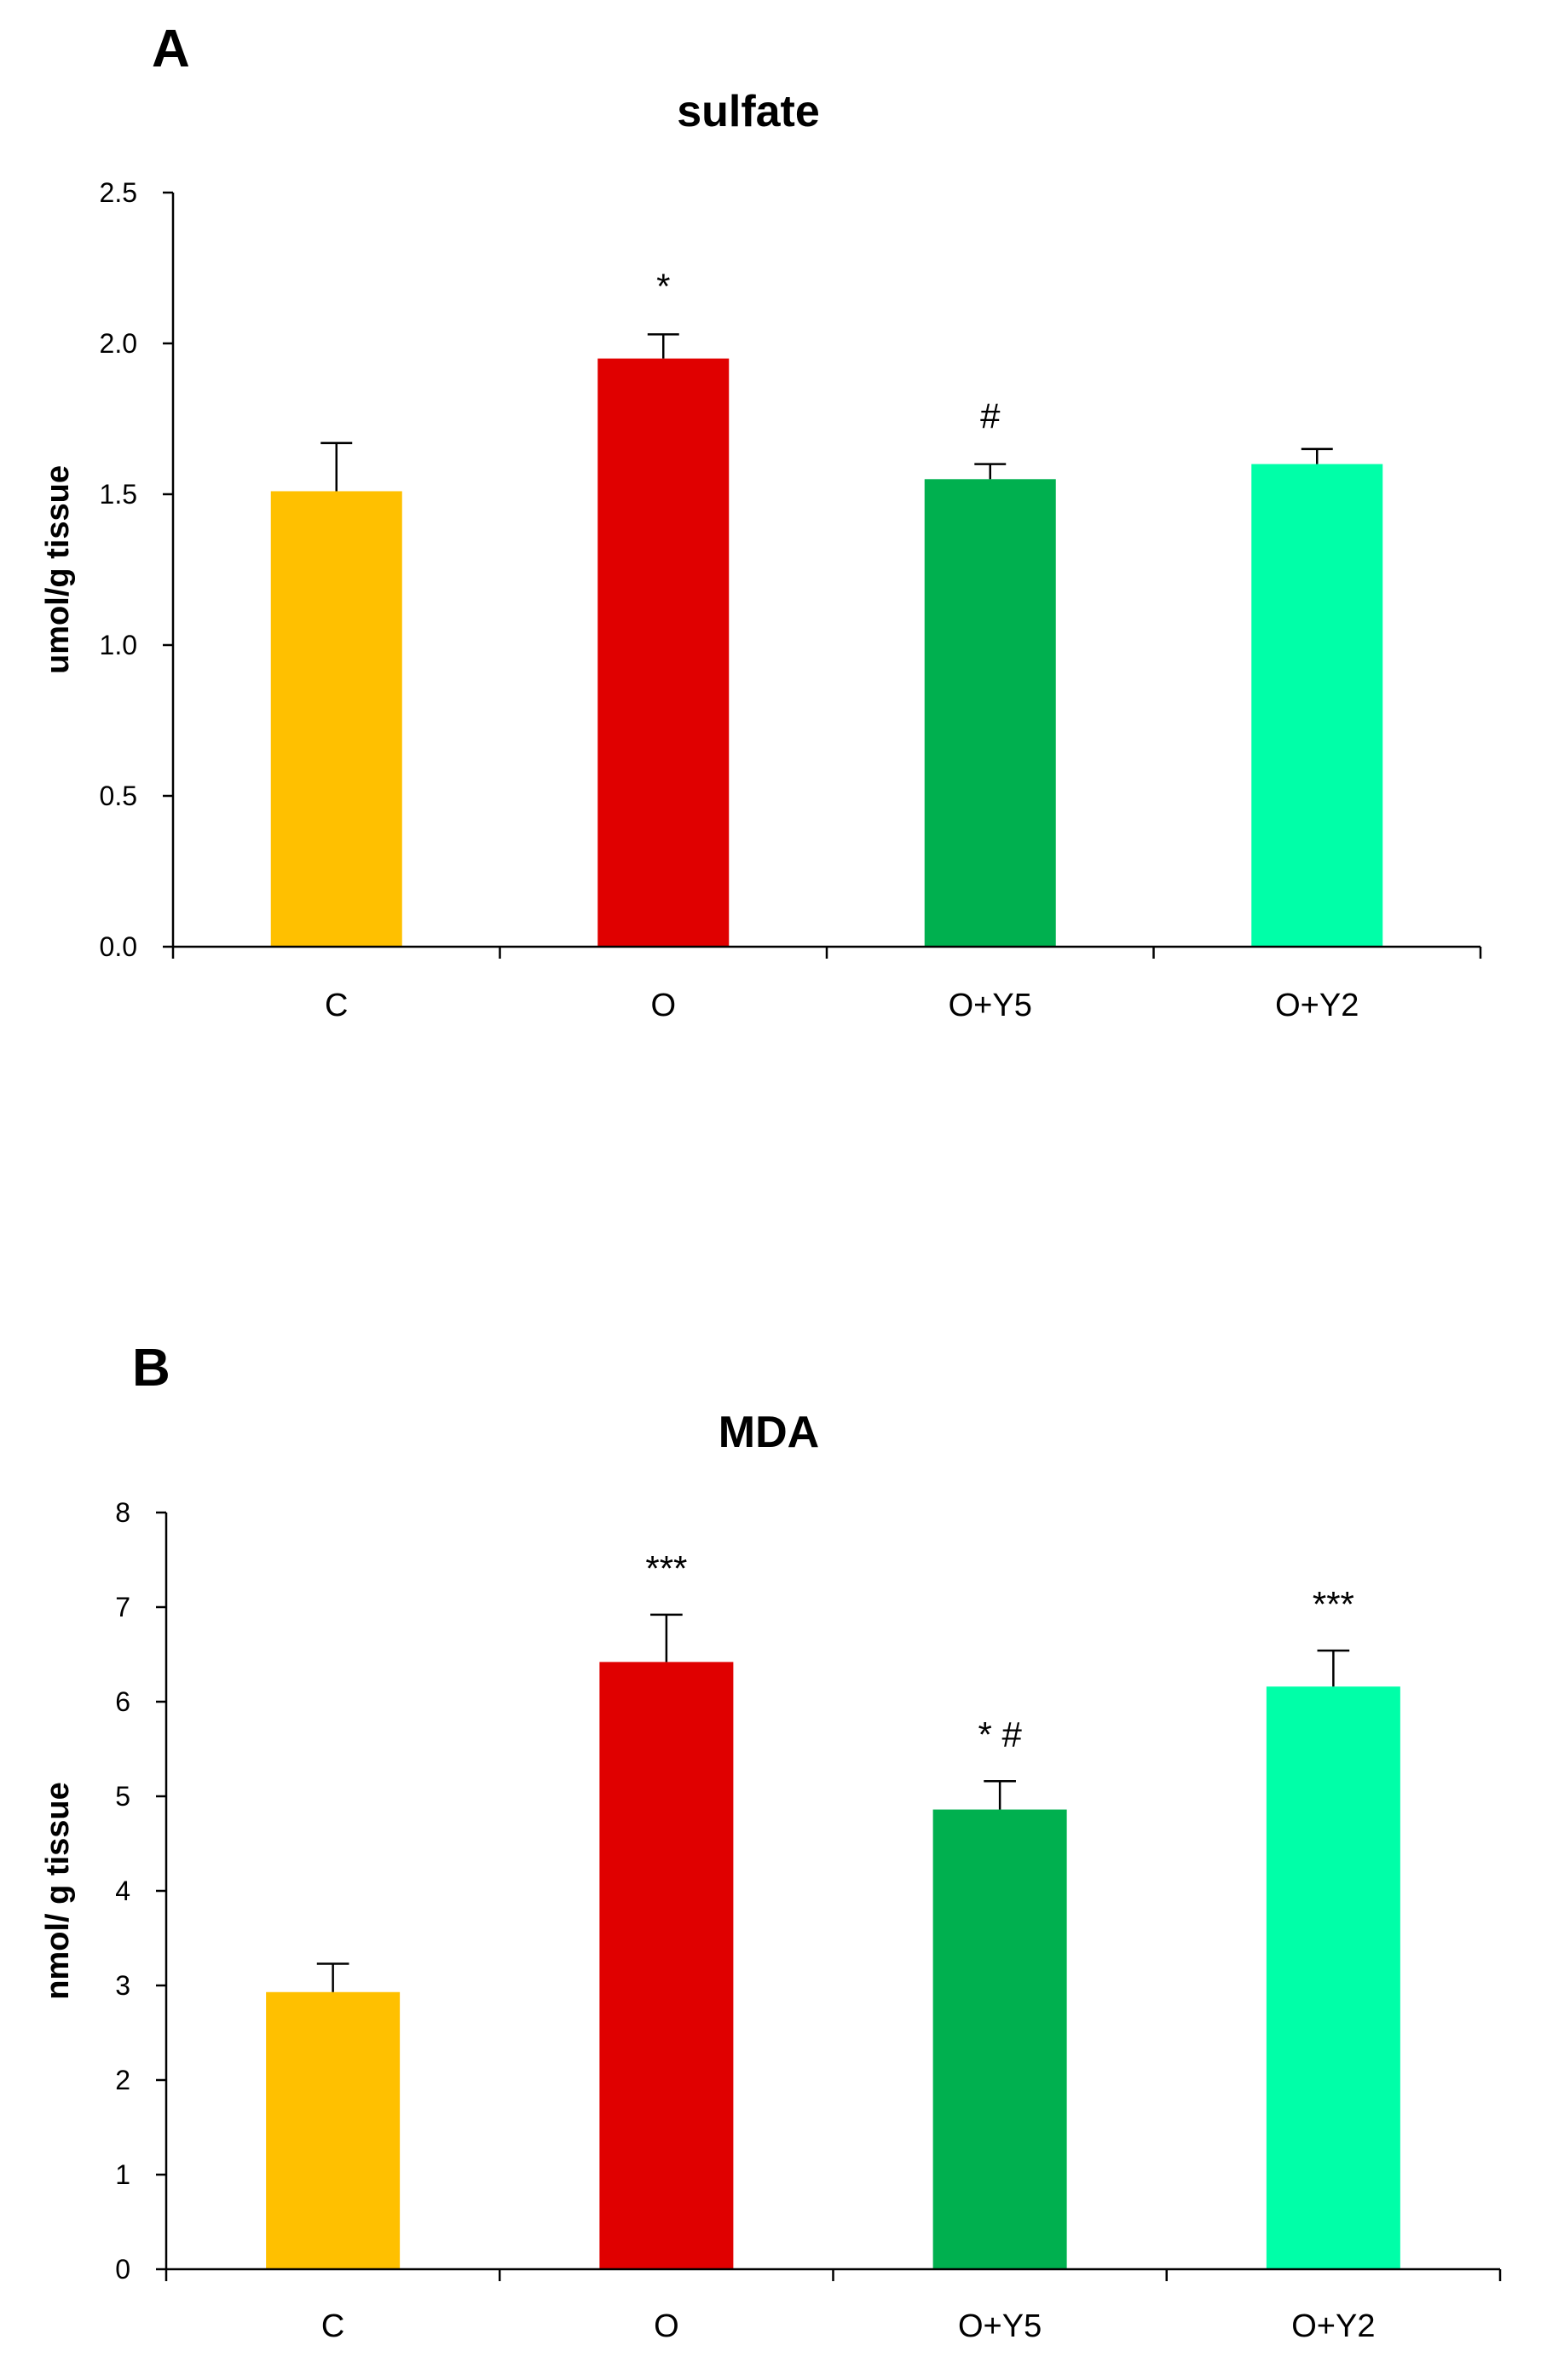 This screenshot has width=1541, height=2380. I want to click on significance-marker: #, so click(990, 416).